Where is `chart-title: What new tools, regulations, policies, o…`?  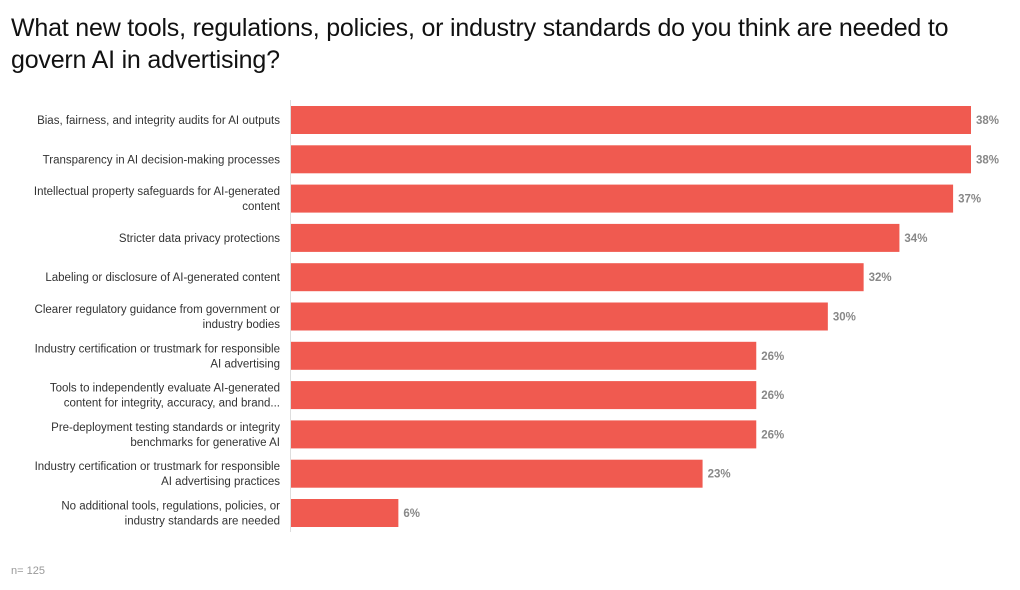 chart-title: What new tools, regulations, policies, o… is located at coordinates (480, 44).